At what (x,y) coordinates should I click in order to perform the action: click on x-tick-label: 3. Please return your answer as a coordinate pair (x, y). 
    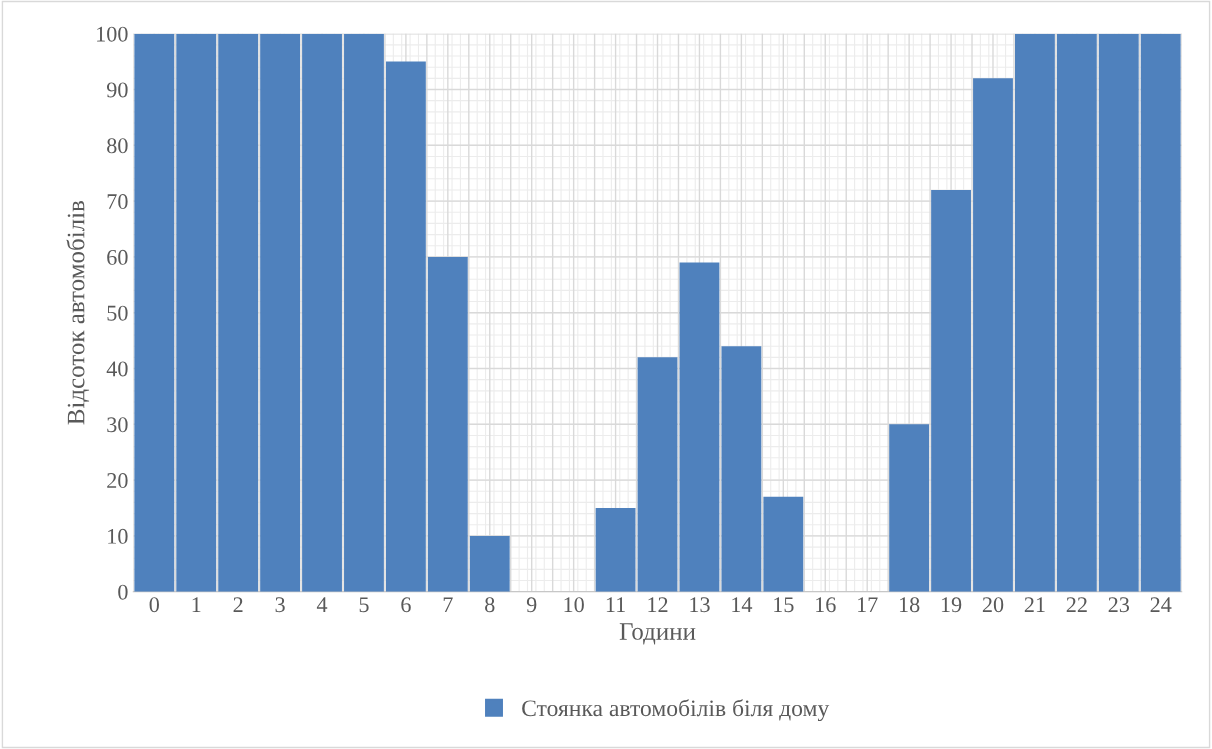
    Looking at the image, I should click on (280, 605).